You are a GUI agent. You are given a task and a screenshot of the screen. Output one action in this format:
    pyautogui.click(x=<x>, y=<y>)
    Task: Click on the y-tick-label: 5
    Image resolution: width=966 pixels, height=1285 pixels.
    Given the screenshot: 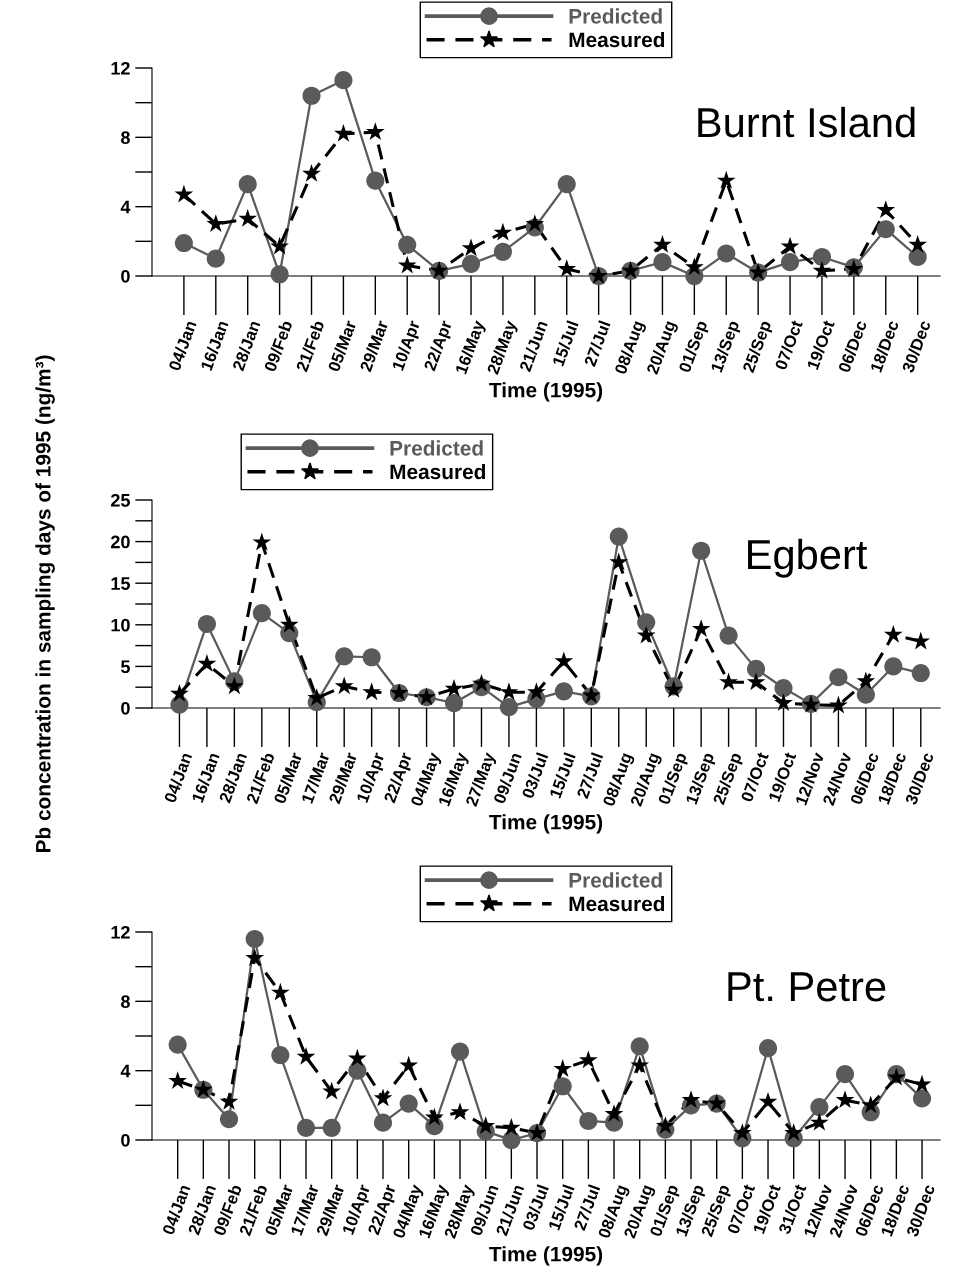 What is the action you would take?
    pyautogui.click(x=125, y=667)
    